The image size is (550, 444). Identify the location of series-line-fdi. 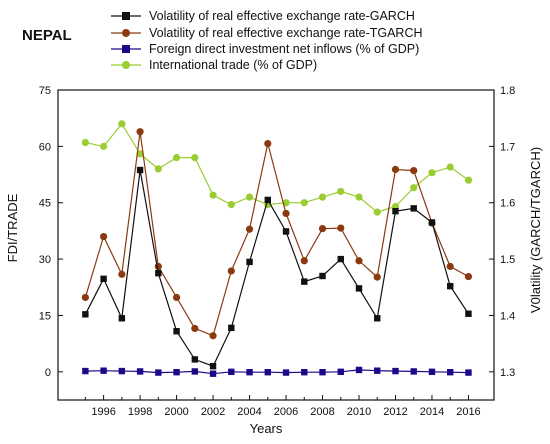
(277, 372).